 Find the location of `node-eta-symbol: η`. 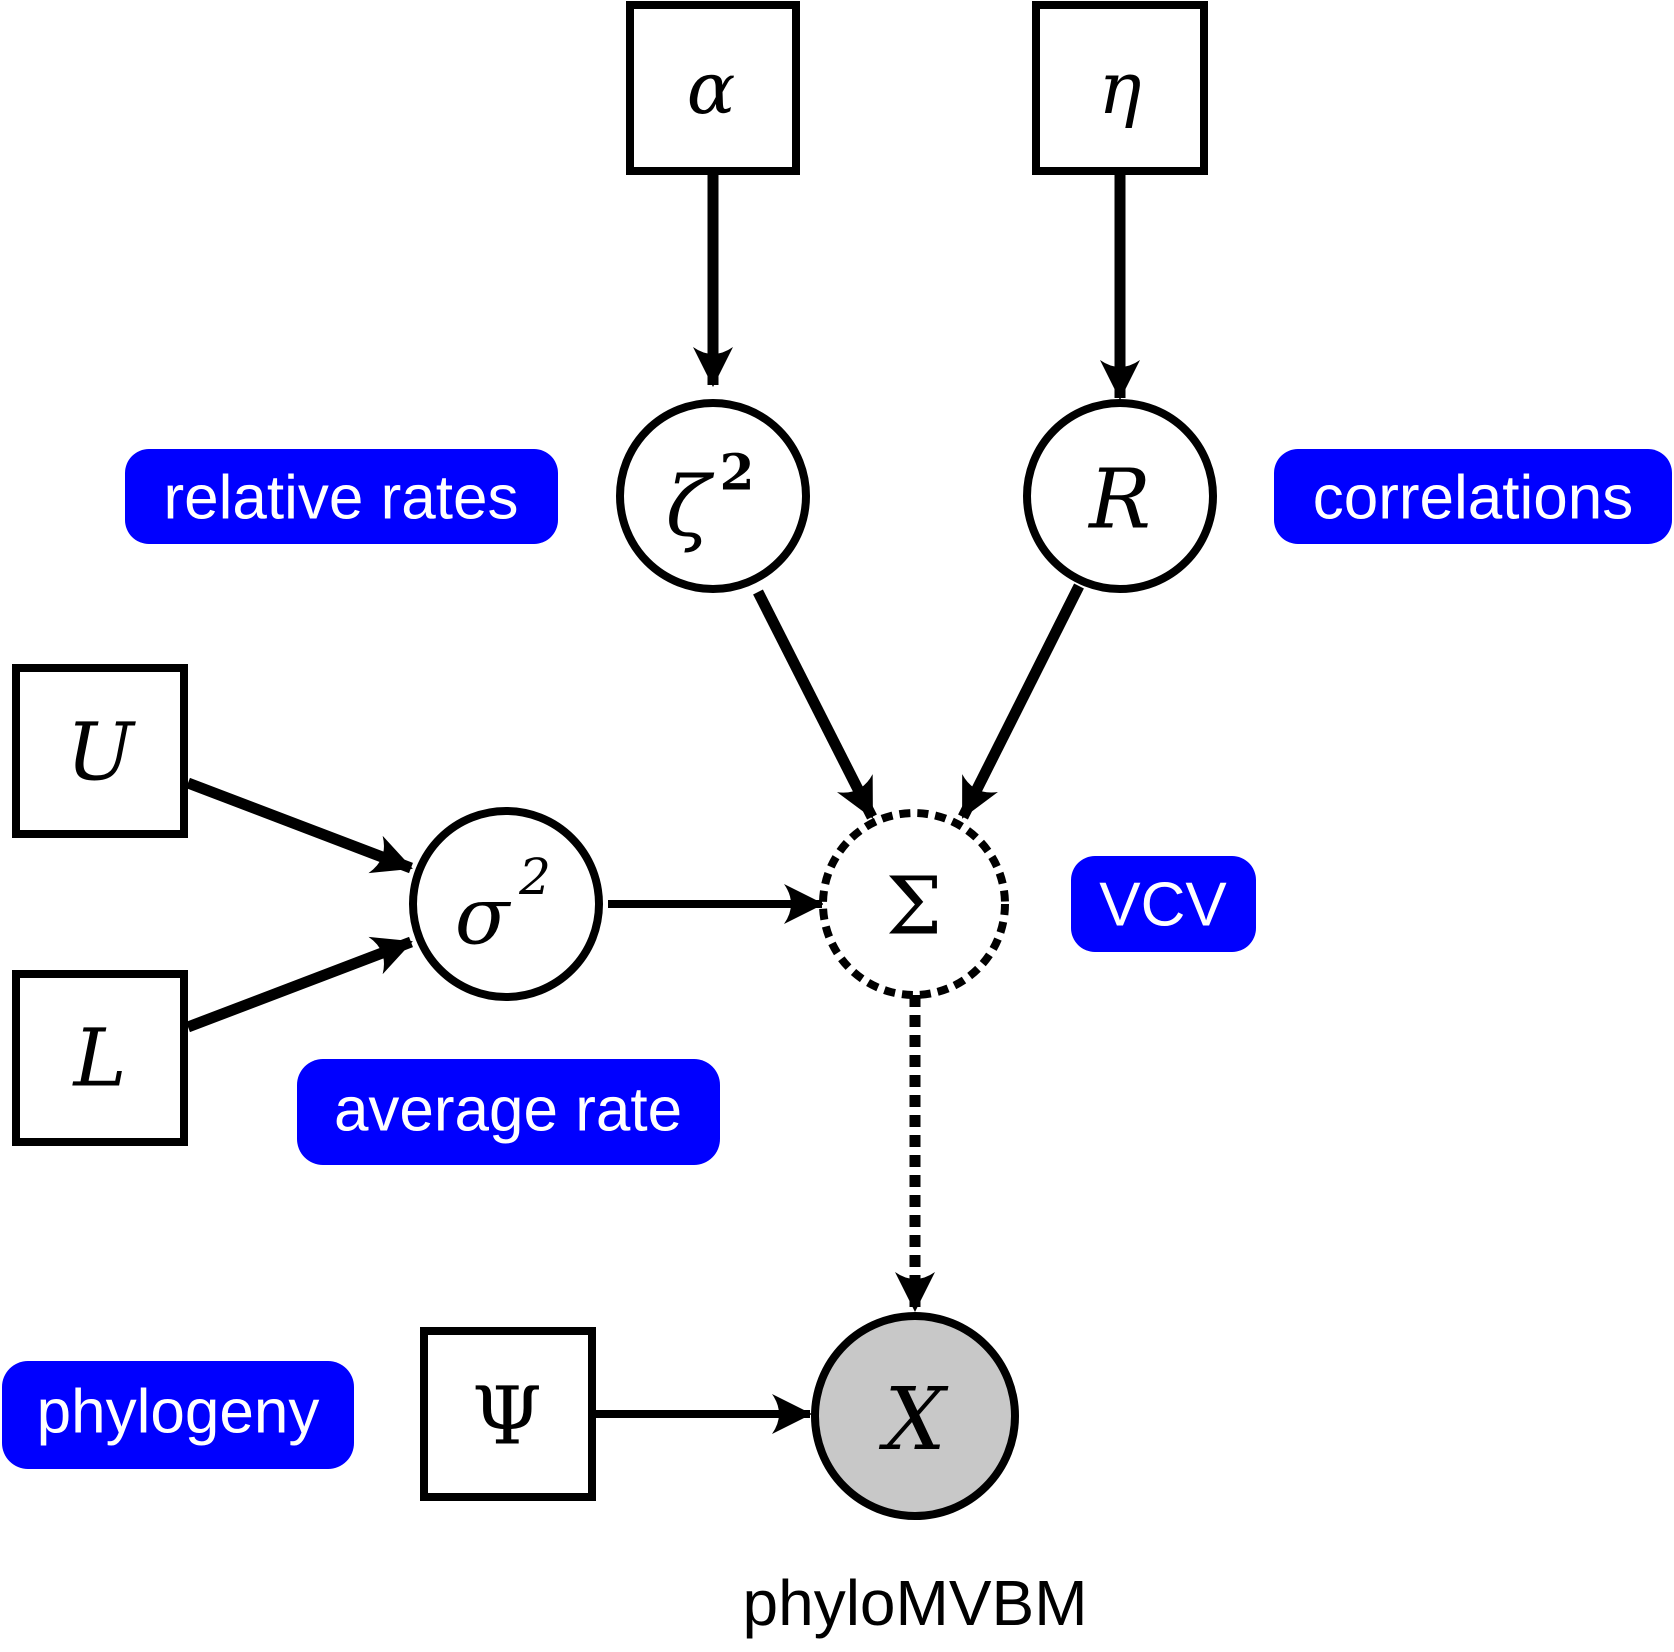

node-eta-symbol: η is located at coordinates (1119, 88).